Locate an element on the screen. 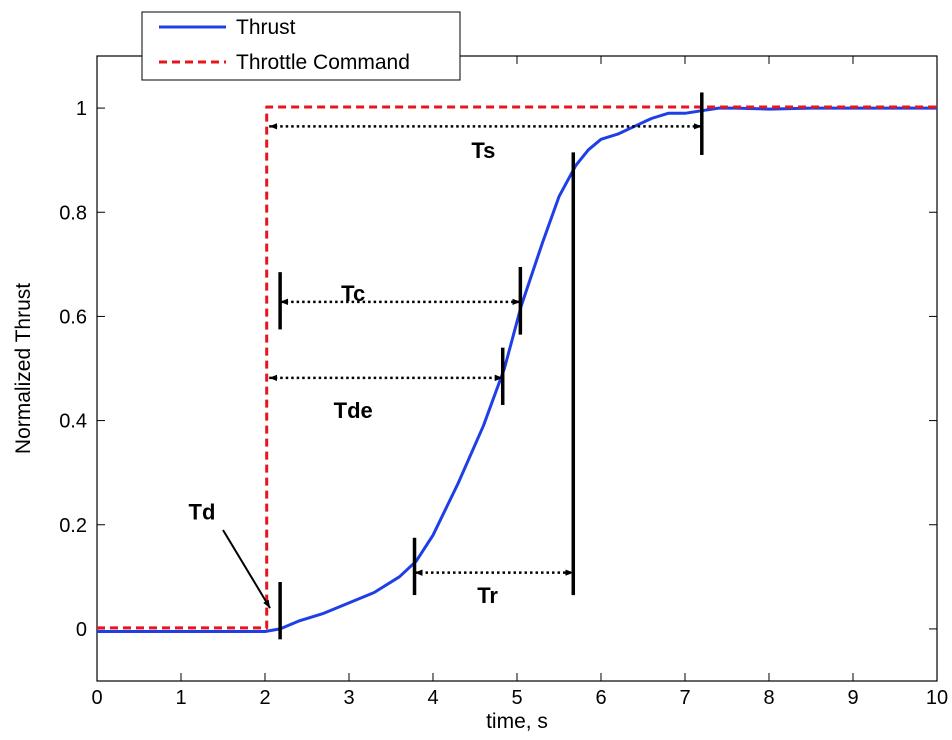 This screenshot has height=740, width=952. y-axis-label: Normalized Thrust is located at coordinates (23, 368).